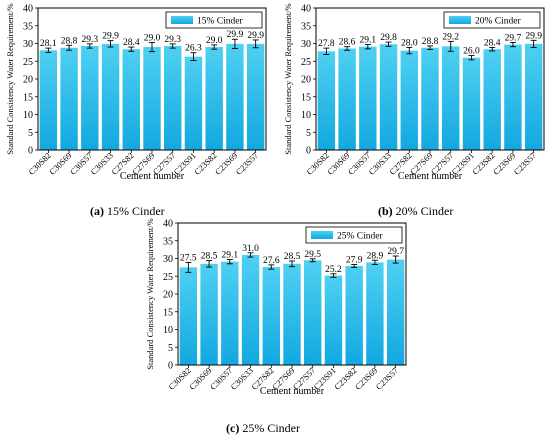  I want to click on caption-a-label: (a), so click(97, 211).